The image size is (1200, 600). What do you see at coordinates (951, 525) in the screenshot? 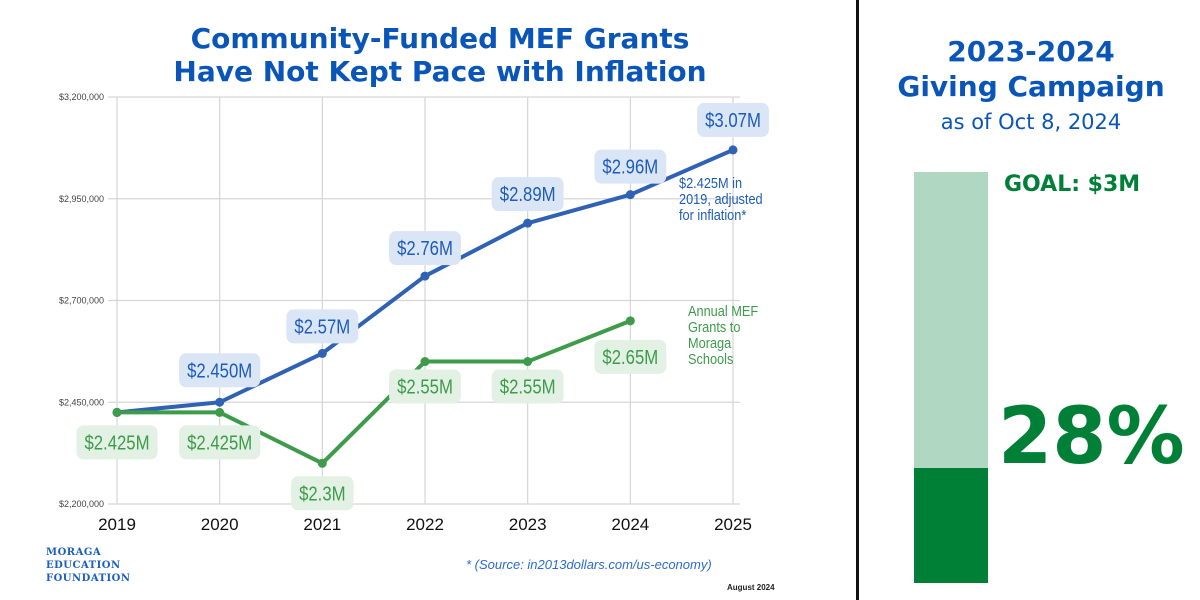
I see `campaign-progress-fill` at bounding box center [951, 525].